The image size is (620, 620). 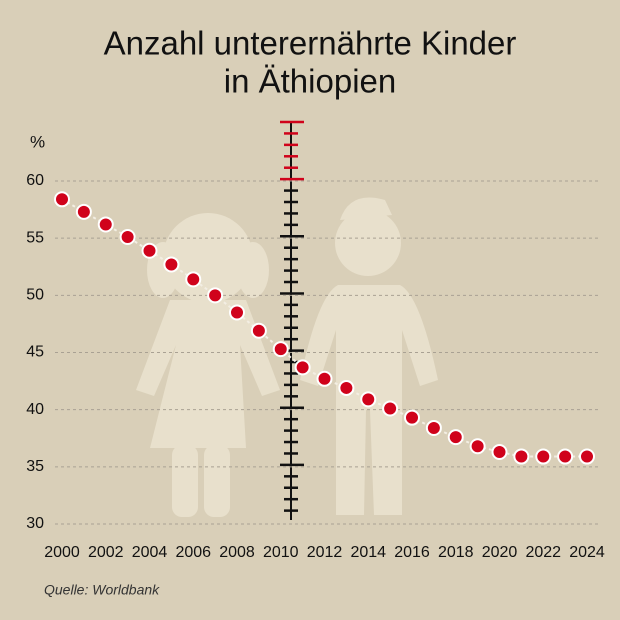 I want to click on x-tick-label: 2024, so click(x=587, y=552).